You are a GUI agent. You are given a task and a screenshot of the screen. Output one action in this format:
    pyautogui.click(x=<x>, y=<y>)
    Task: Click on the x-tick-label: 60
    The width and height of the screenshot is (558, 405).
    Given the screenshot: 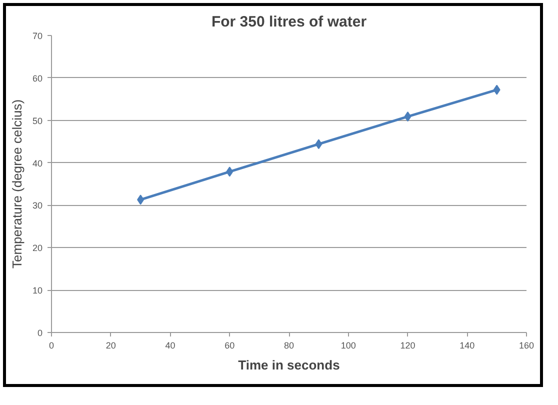 What is the action you would take?
    pyautogui.click(x=229, y=345)
    